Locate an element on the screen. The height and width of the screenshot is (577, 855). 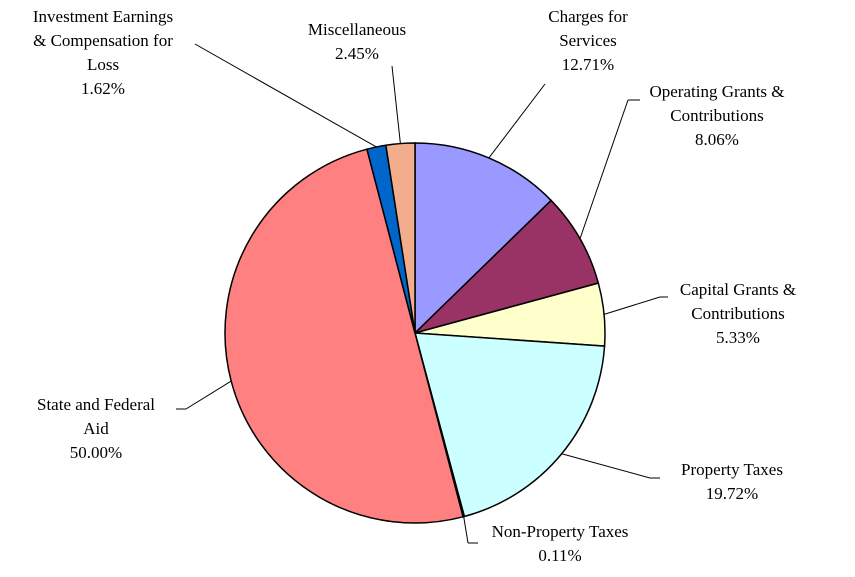
category-label: State and Federal Aid is located at coordinates (96, 416).